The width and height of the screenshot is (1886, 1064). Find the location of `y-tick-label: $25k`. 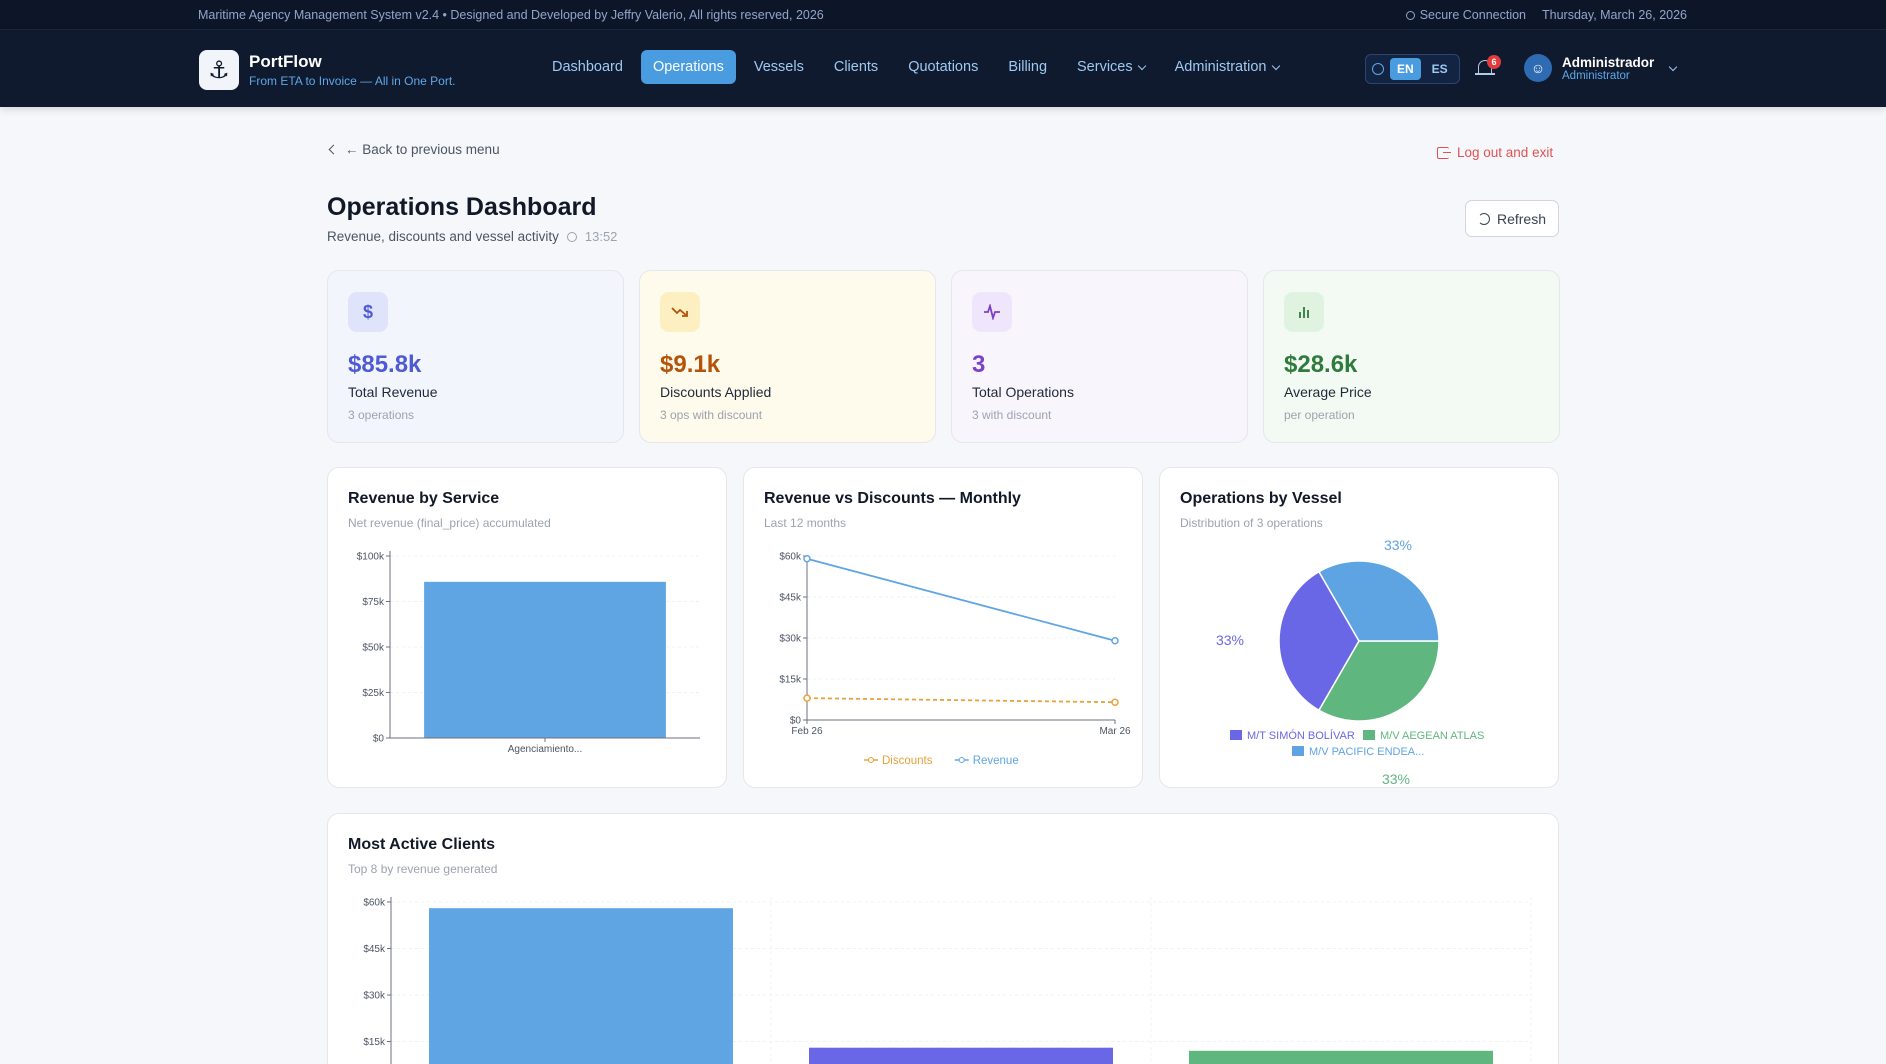

y-tick-label: $25k is located at coordinates (373, 693).